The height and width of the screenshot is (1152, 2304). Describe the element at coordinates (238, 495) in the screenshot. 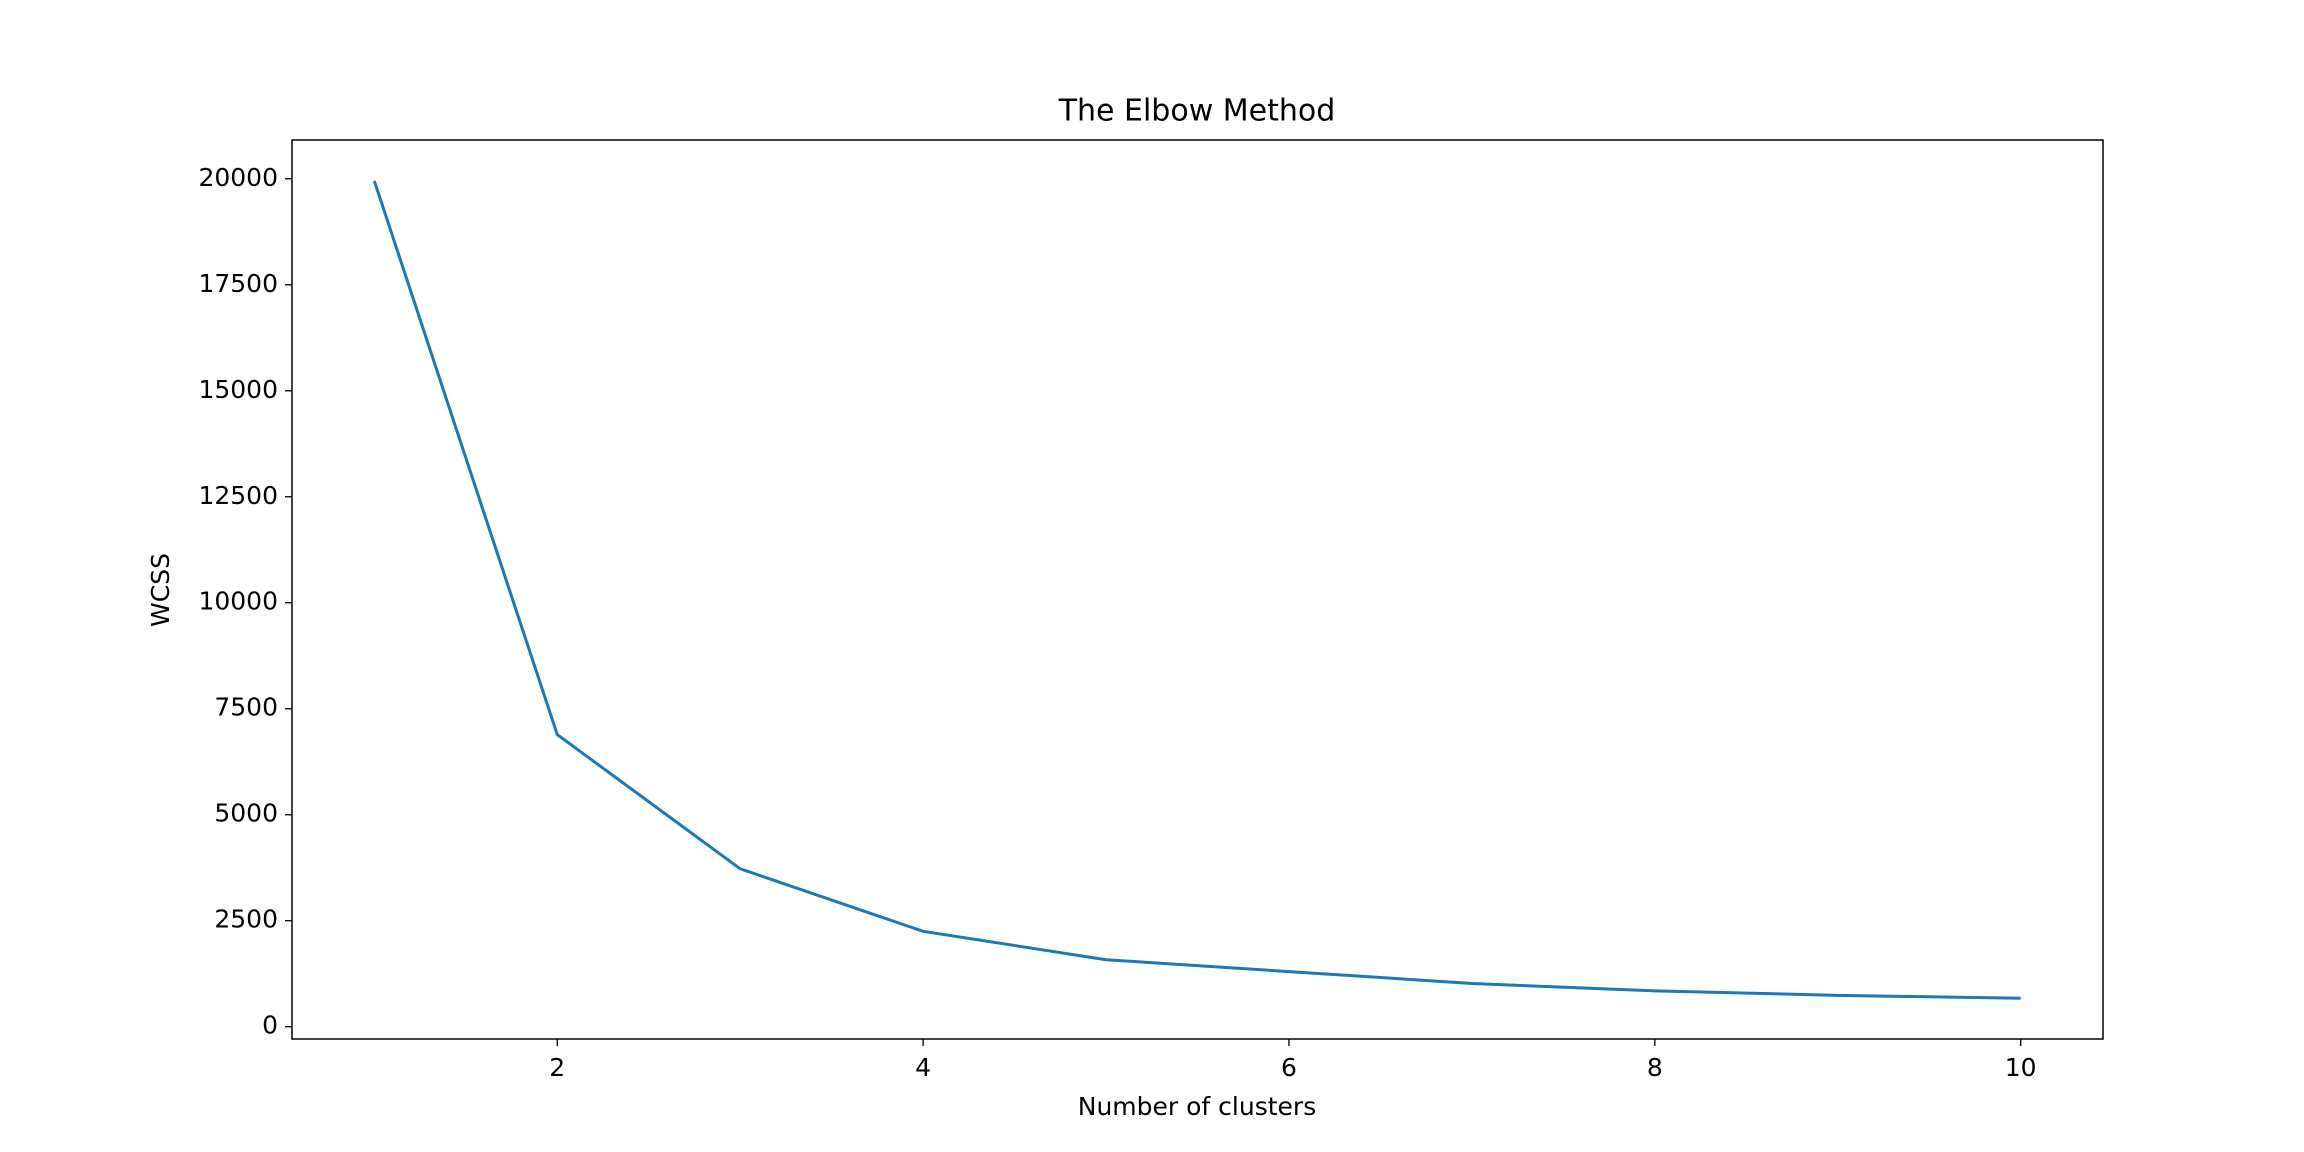

I see `y-tick-label: 12500` at that location.